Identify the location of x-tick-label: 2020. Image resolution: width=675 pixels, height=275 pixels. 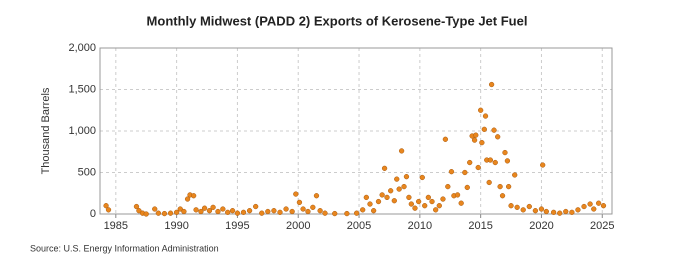
(541, 226).